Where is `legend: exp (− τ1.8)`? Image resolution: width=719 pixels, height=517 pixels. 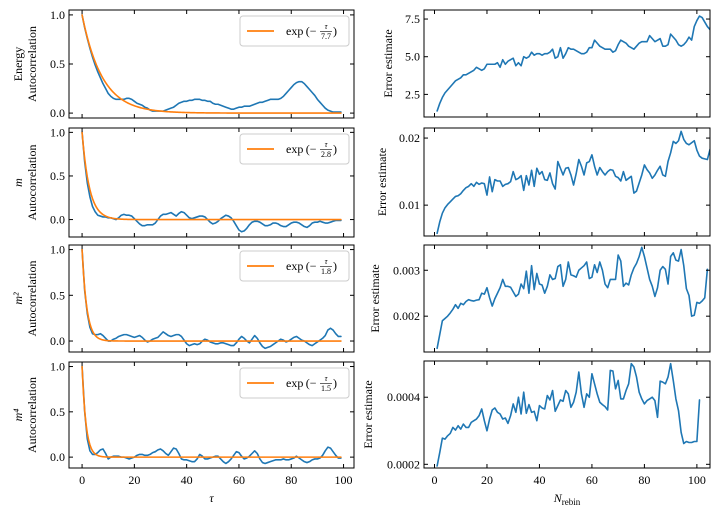
legend: exp (− τ1.8) is located at coordinates (294, 266).